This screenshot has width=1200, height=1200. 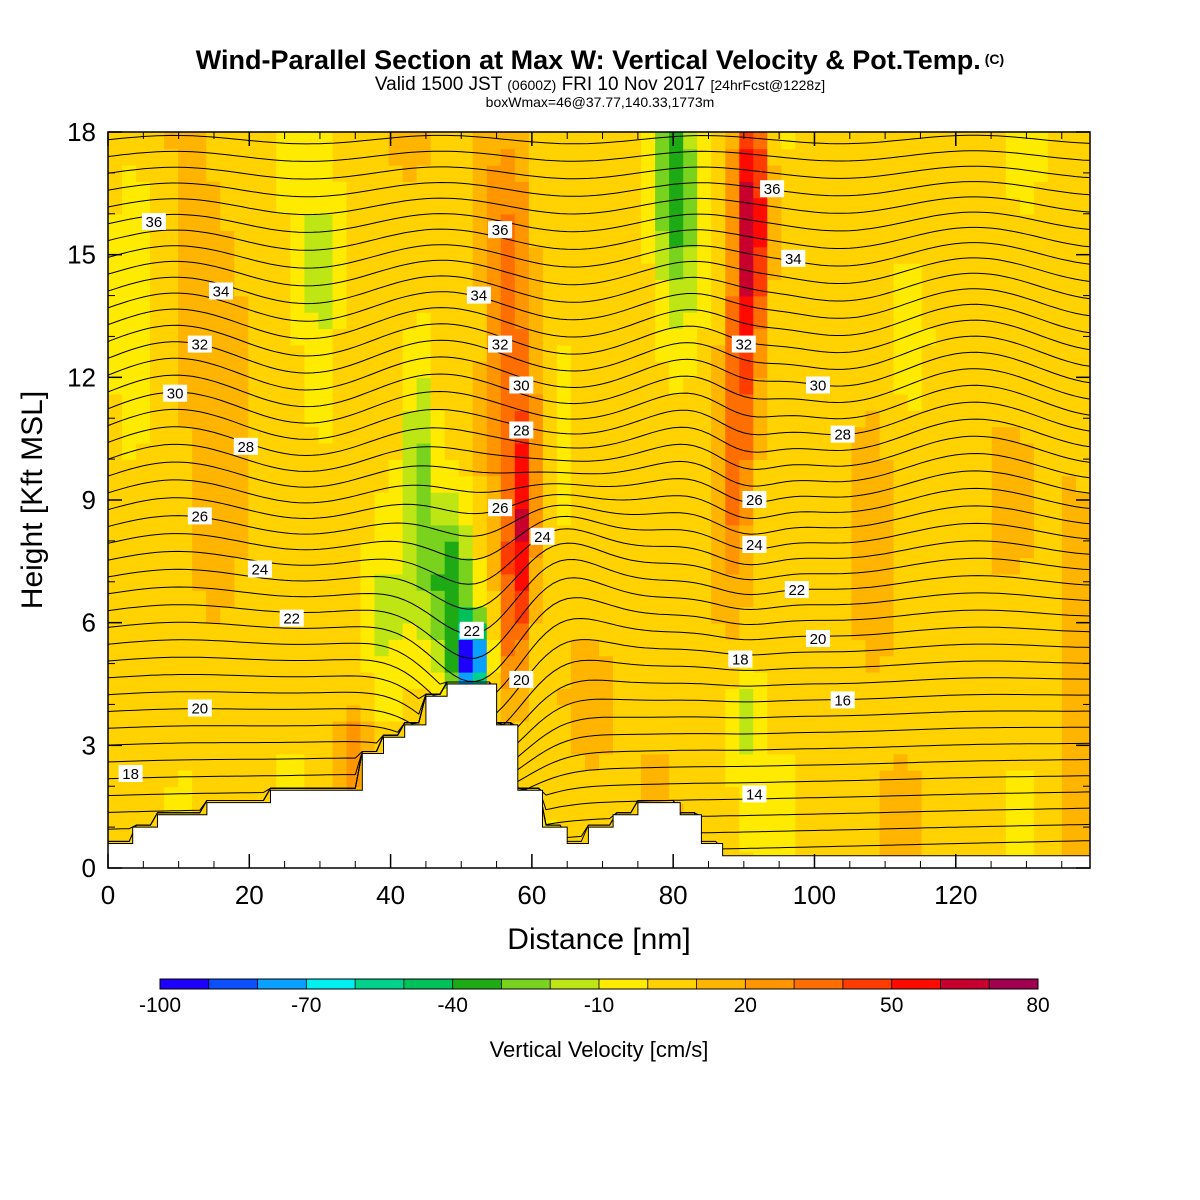 What do you see at coordinates (754, 500) in the screenshot?
I see `contour-label: 26` at bounding box center [754, 500].